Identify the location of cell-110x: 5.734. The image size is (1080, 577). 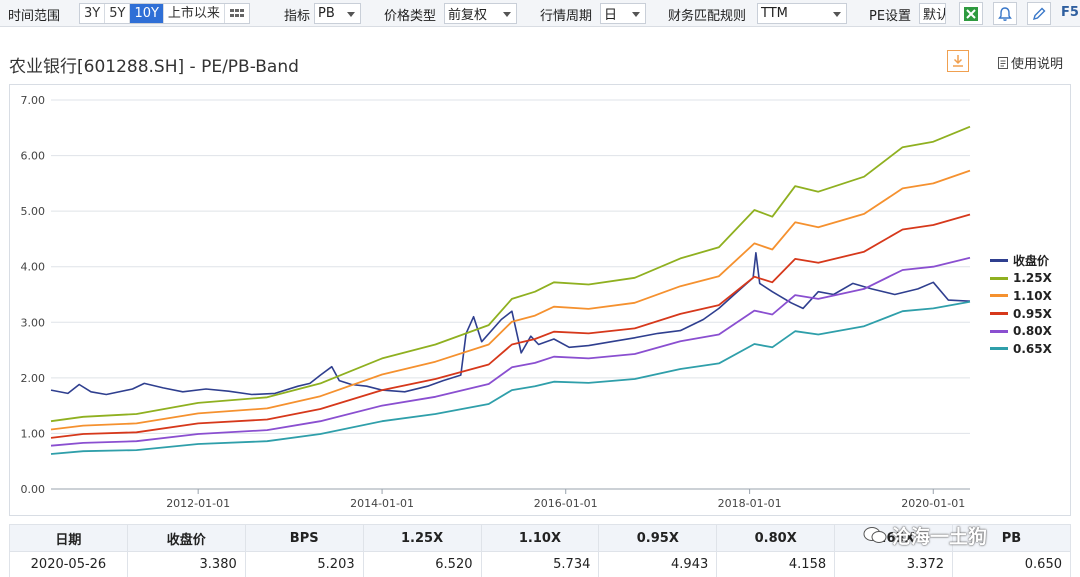
(540, 564).